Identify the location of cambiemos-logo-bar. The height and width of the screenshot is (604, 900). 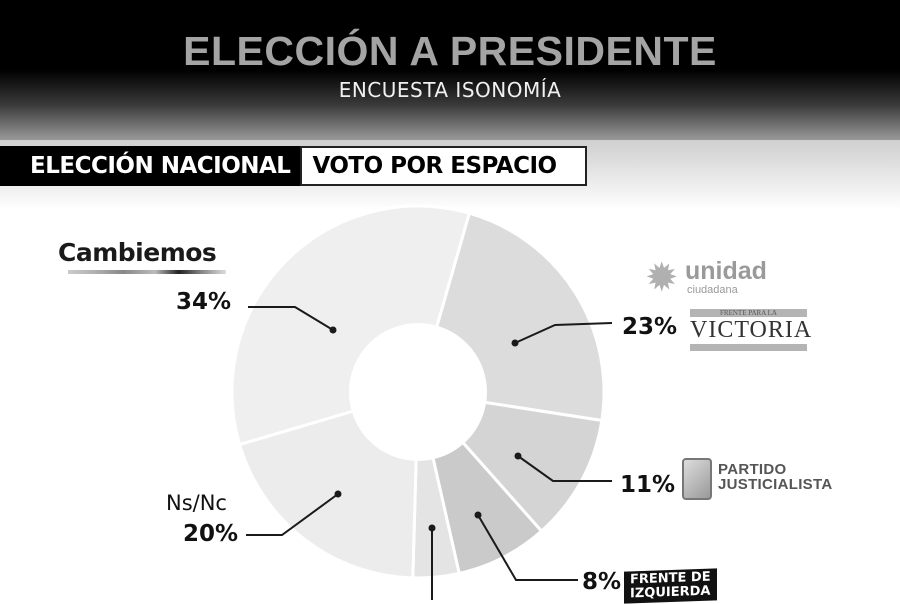
(147, 272).